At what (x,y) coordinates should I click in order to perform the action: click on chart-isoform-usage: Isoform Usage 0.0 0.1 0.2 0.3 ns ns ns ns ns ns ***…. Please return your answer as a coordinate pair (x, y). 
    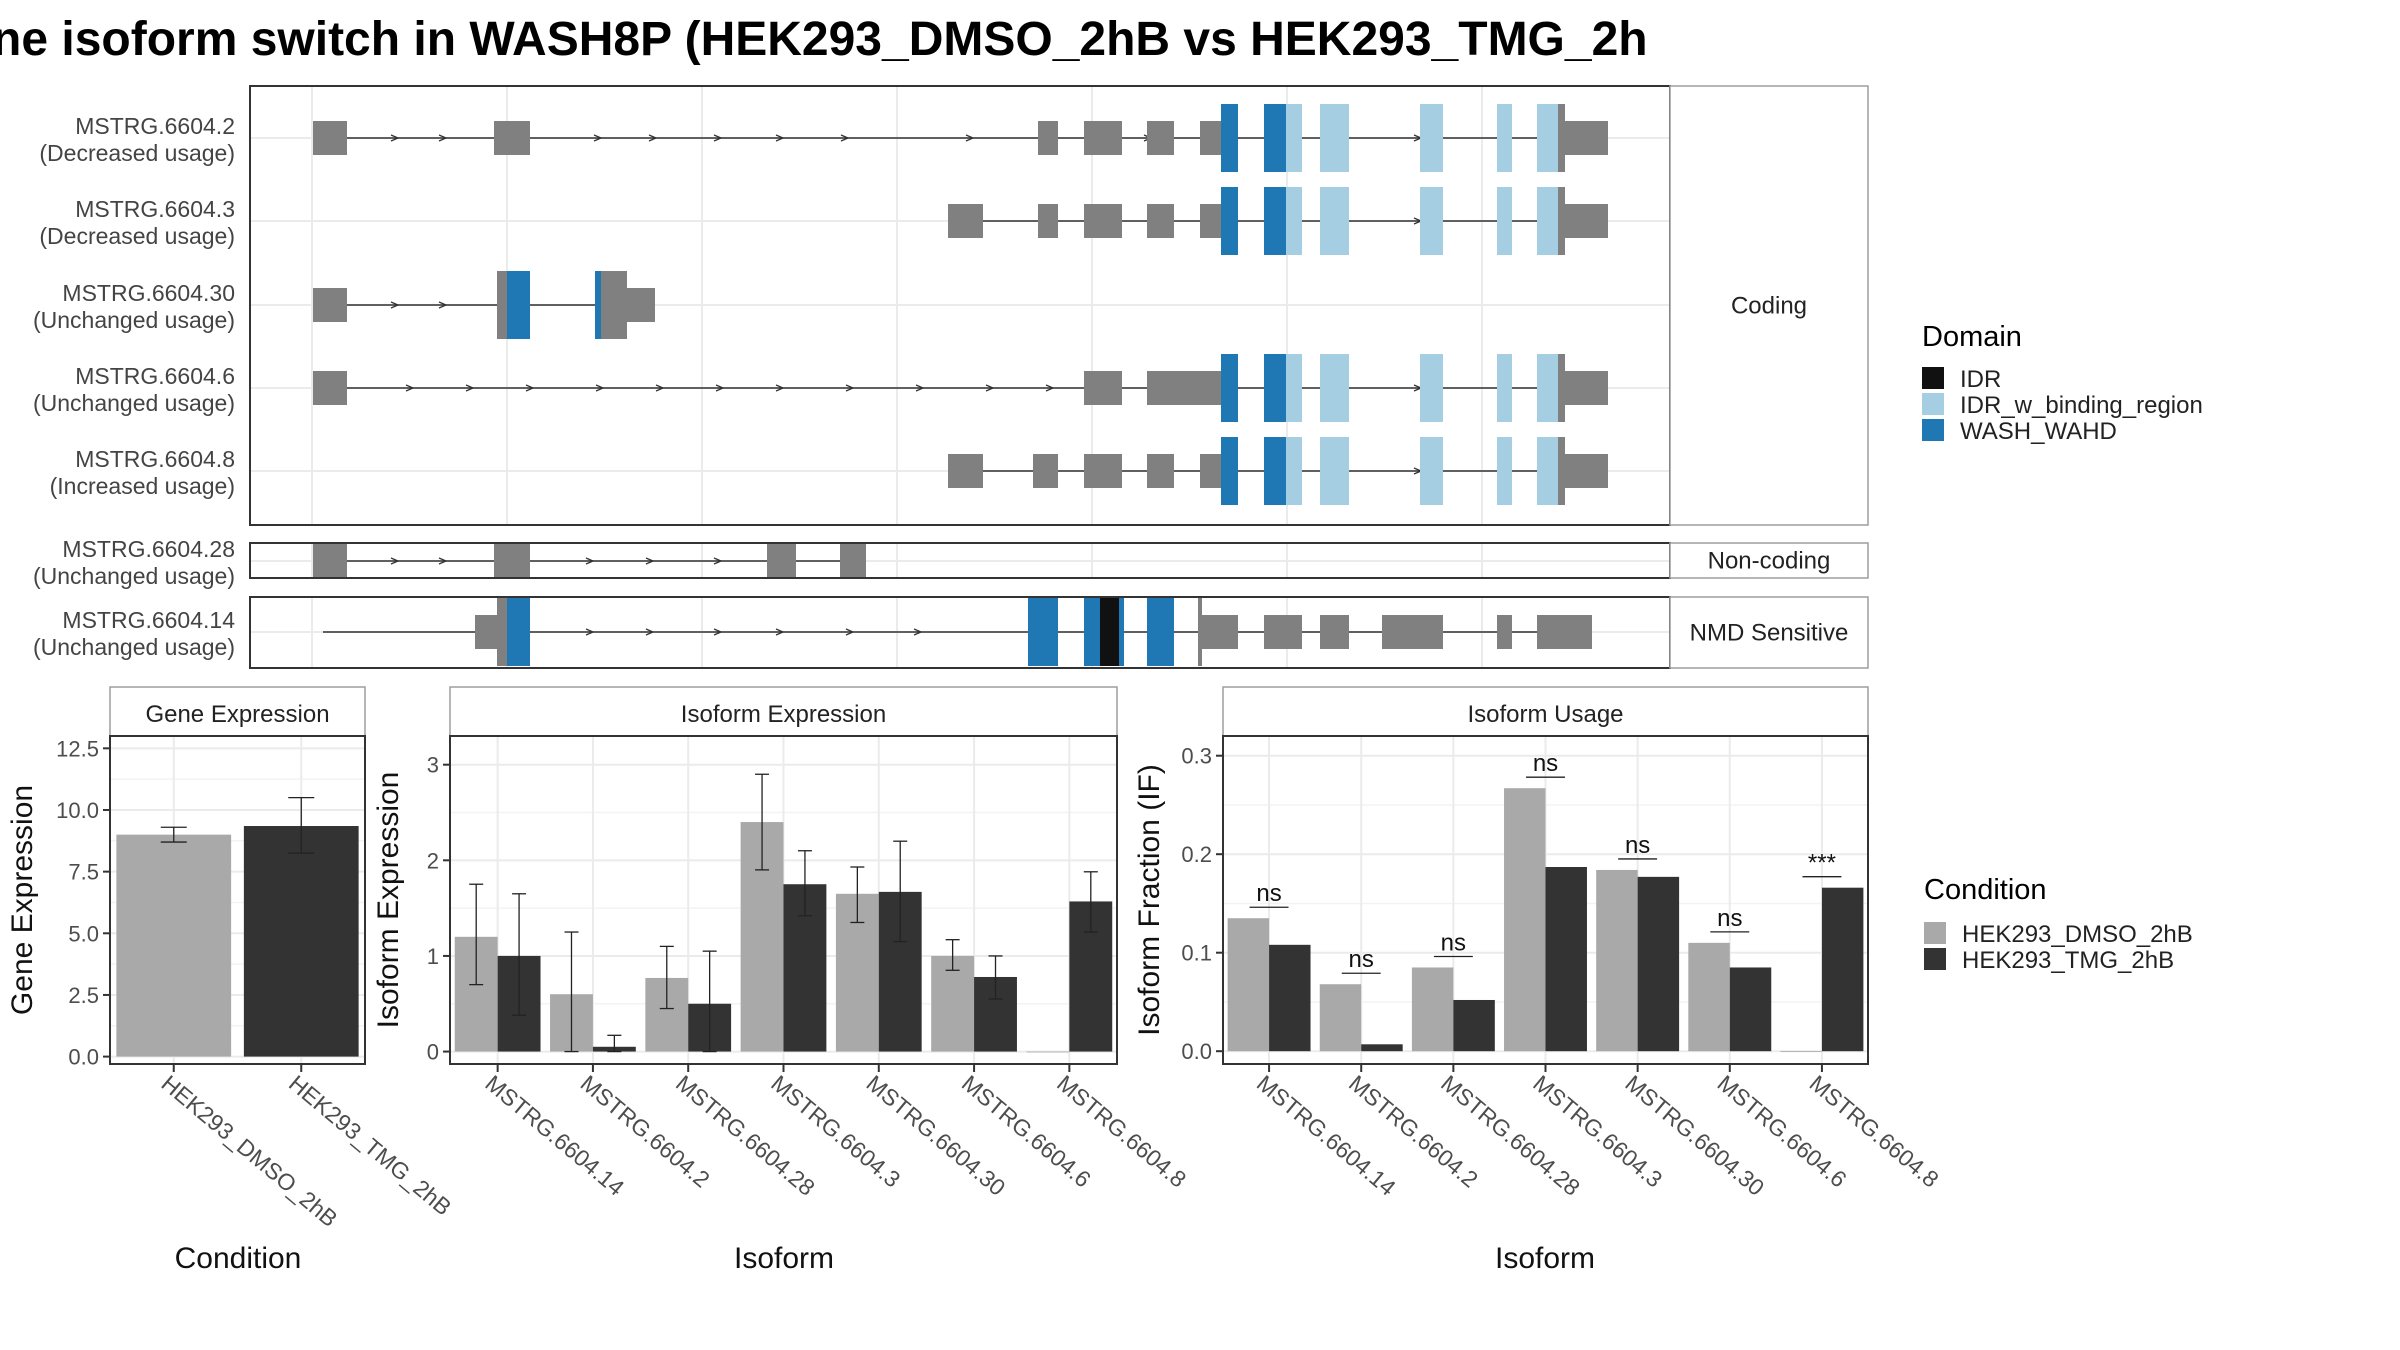
    Looking at the image, I should click on (1538, 980).